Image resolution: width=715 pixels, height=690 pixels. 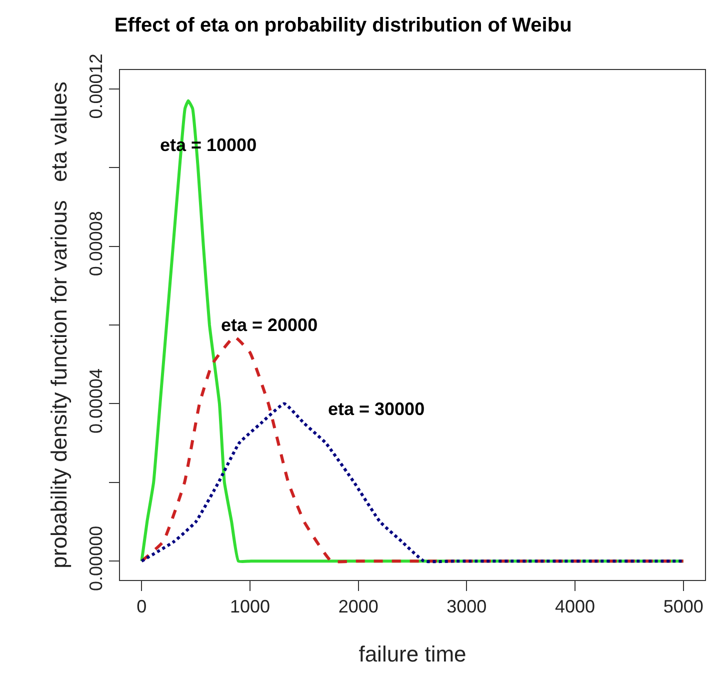 What do you see at coordinates (96, 558) in the screenshot?
I see `y-tick-label: 0.00000` at bounding box center [96, 558].